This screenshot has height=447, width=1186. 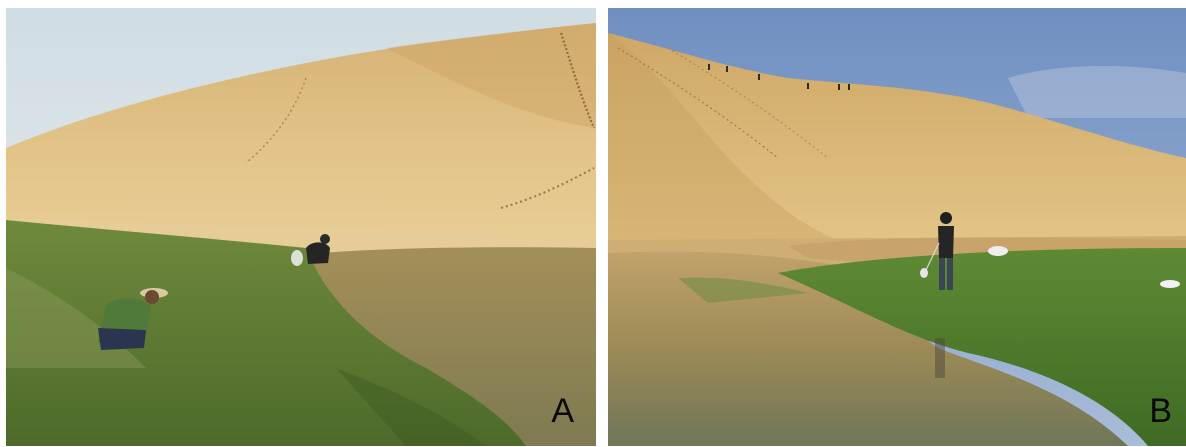 What do you see at coordinates (133, 319) in the screenshot?
I see `person-crouching-left` at bounding box center [133, 319].